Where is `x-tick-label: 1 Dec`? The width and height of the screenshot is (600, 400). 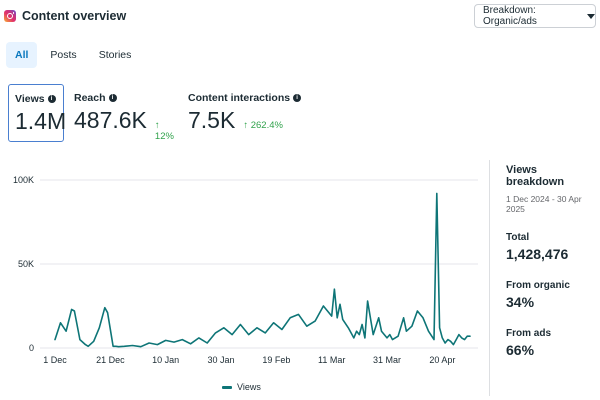 x-tick-label: 1 Dec is located at coordinates (55, 360).